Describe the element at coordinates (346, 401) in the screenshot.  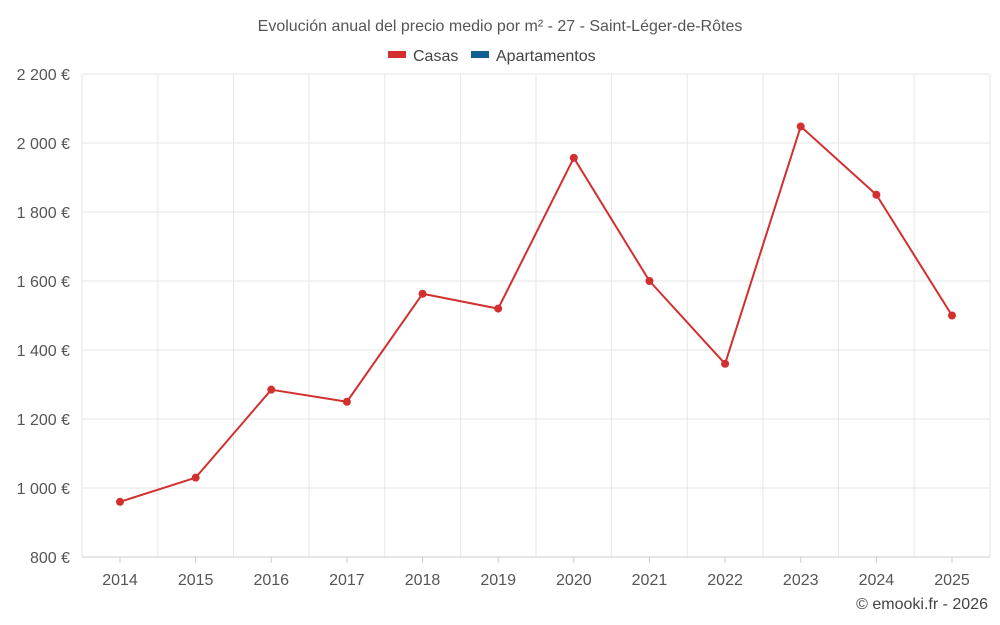
I see `data-point-2017` at that location.